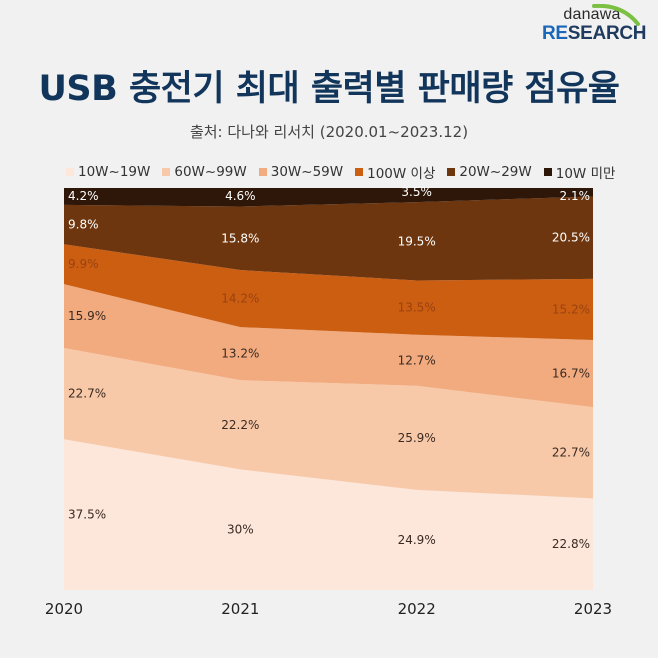 The image size is (658, 658). I want to click on legend-item: 30W~59W, so click(301, 172).